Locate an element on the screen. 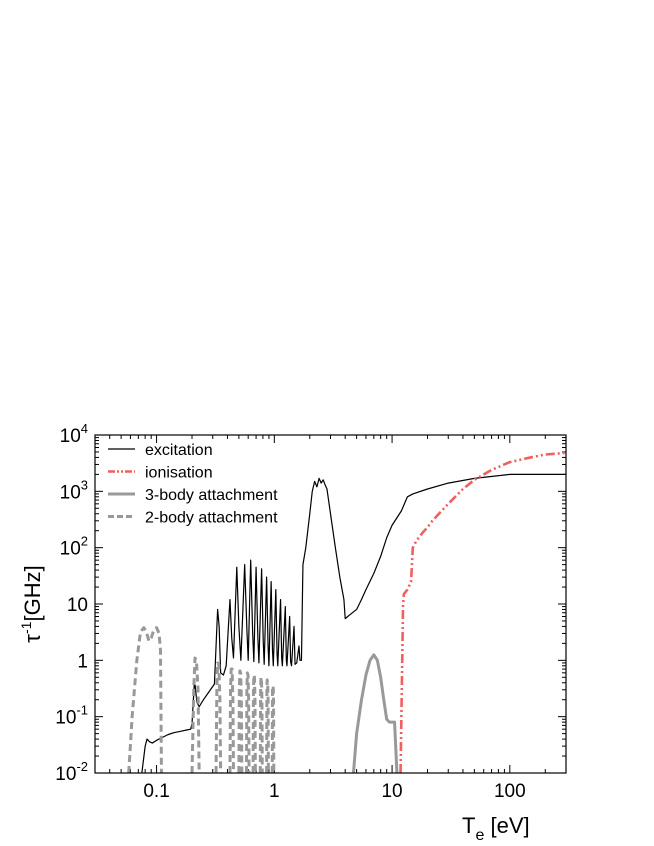 The width and height of the screenshot is (654, 846). x-tick-label: 1 is located at coordinates (274, 791).